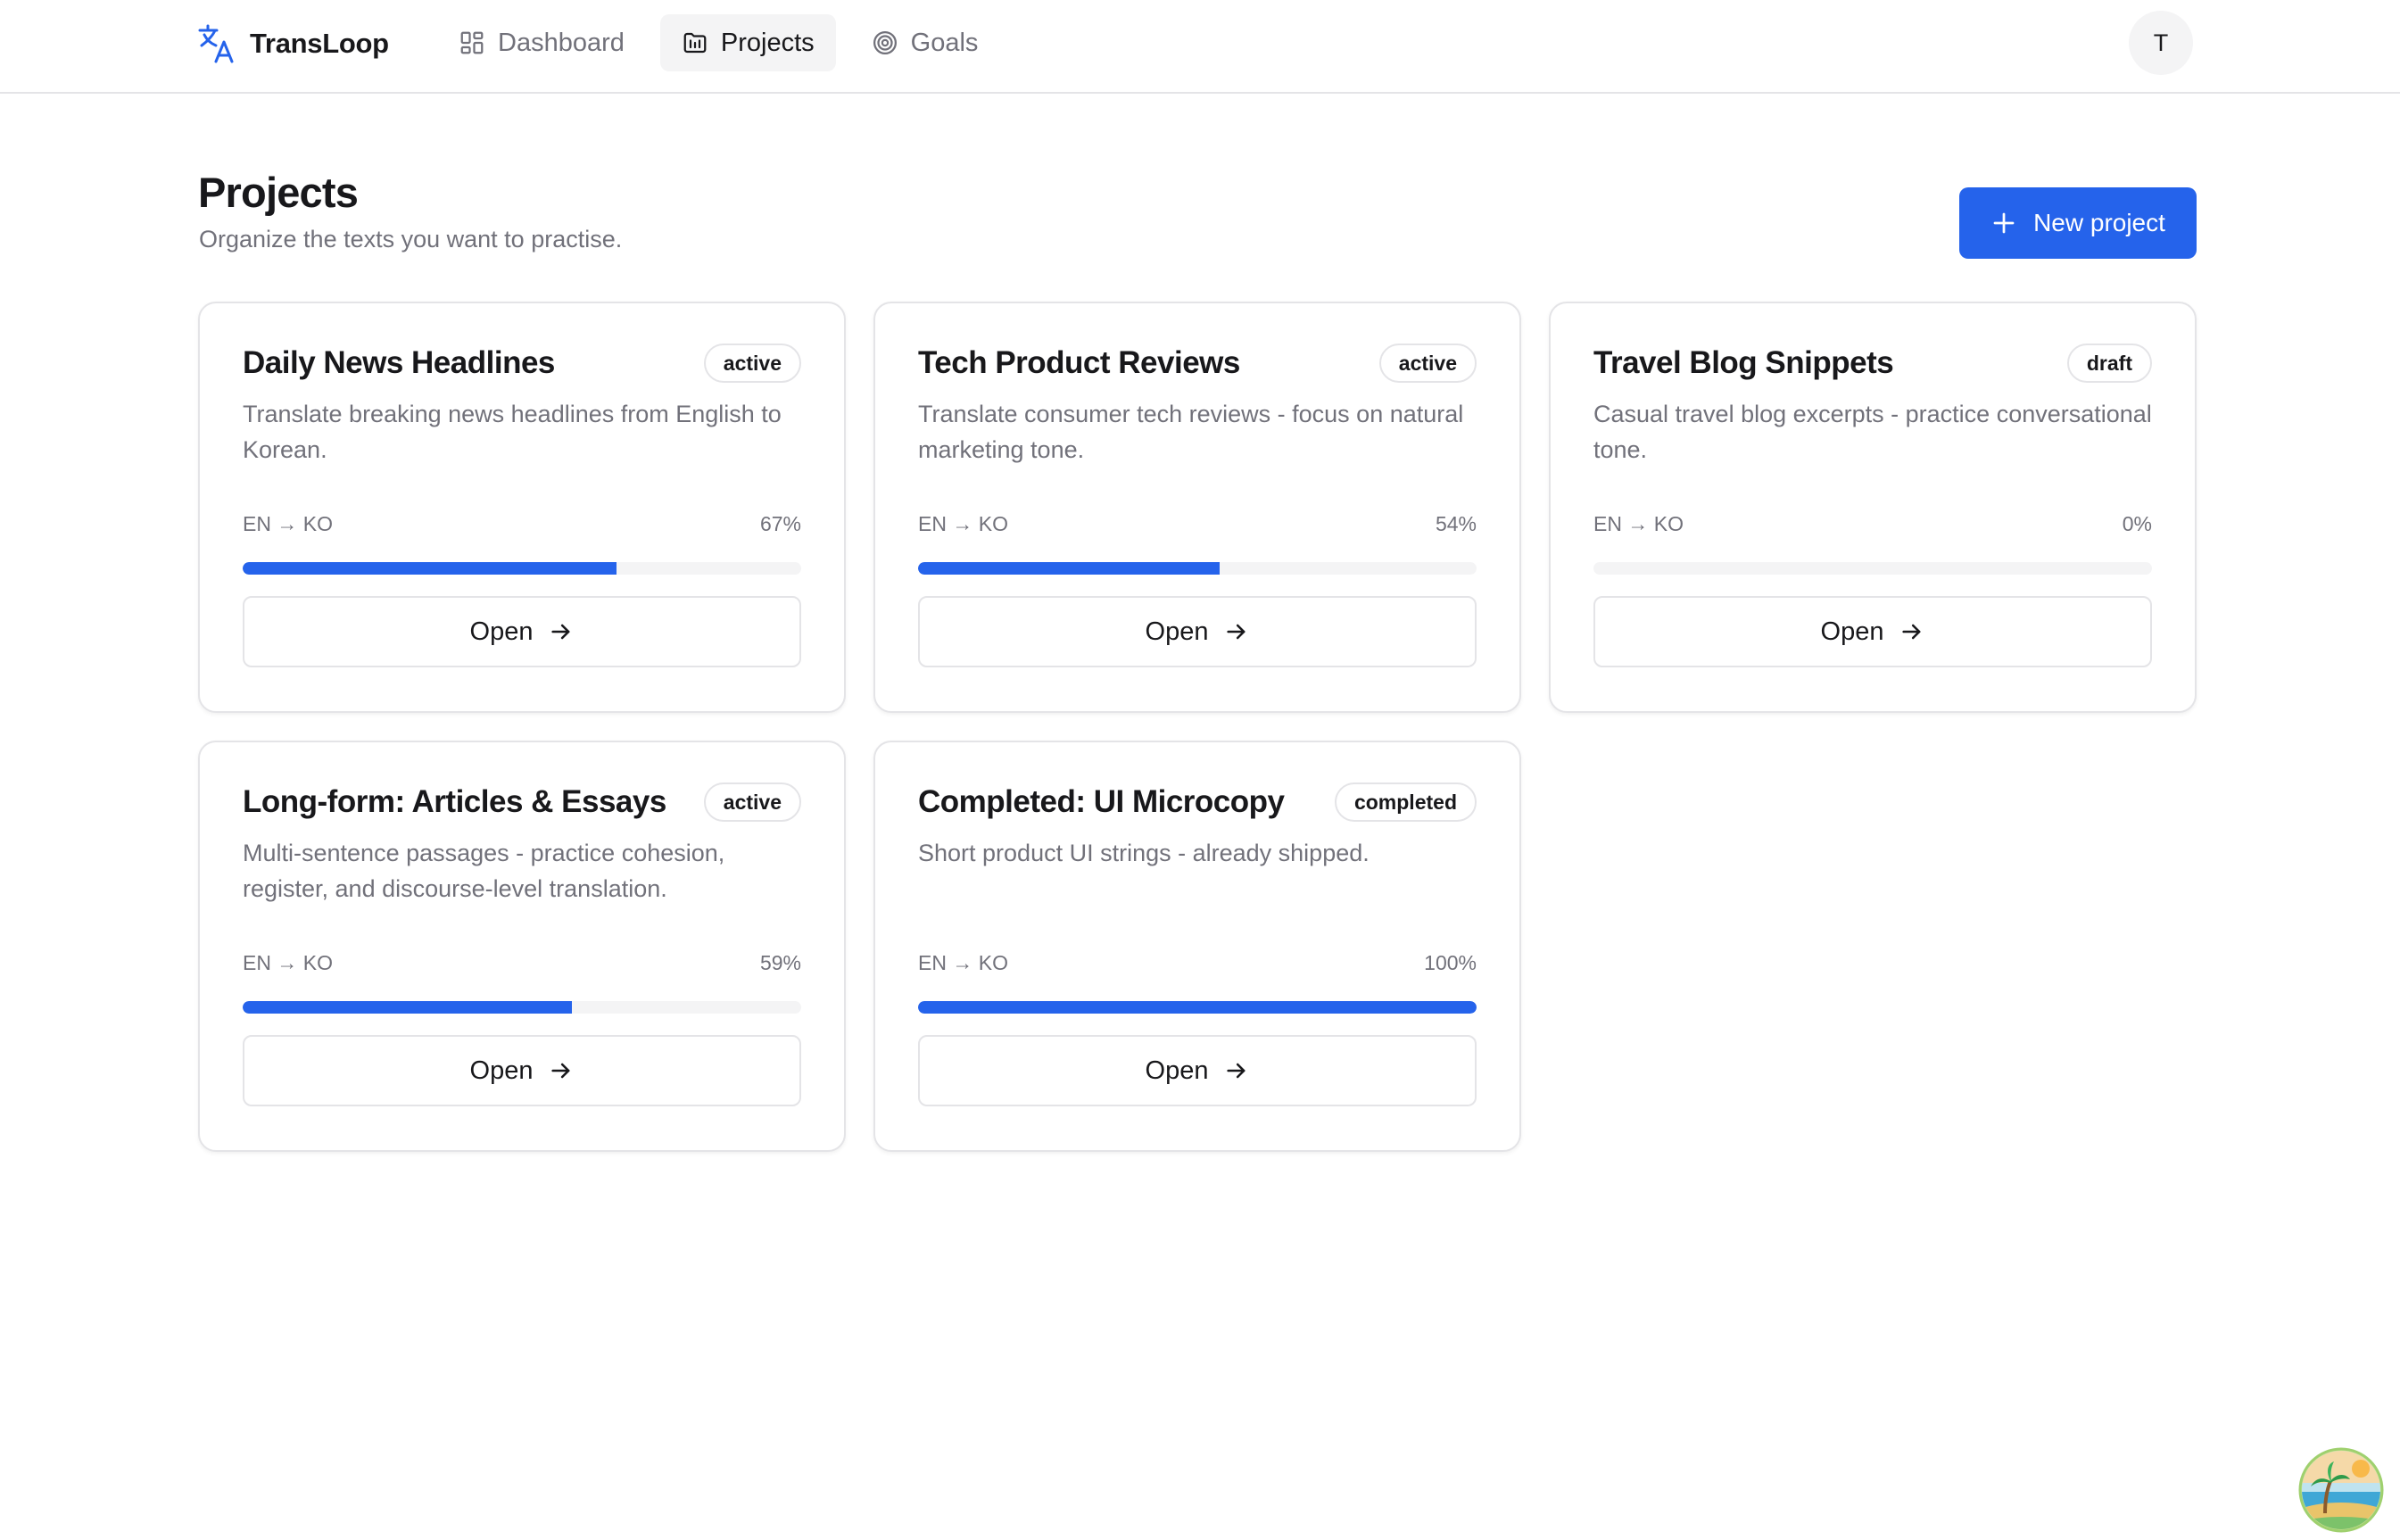 Image resolution: width=2400 pixels, height=1540 pixels. I want to click on nav-label: Dashboard, so click(561, 42).